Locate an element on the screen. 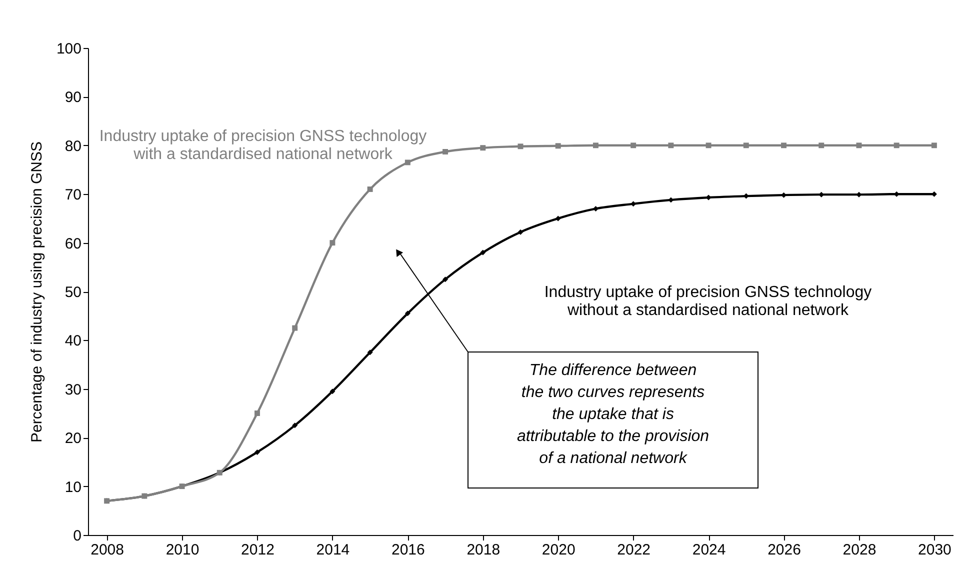 This screenshot has height=572, width=977. x-tick-label: 2026 is located at coordinates (784, 550).